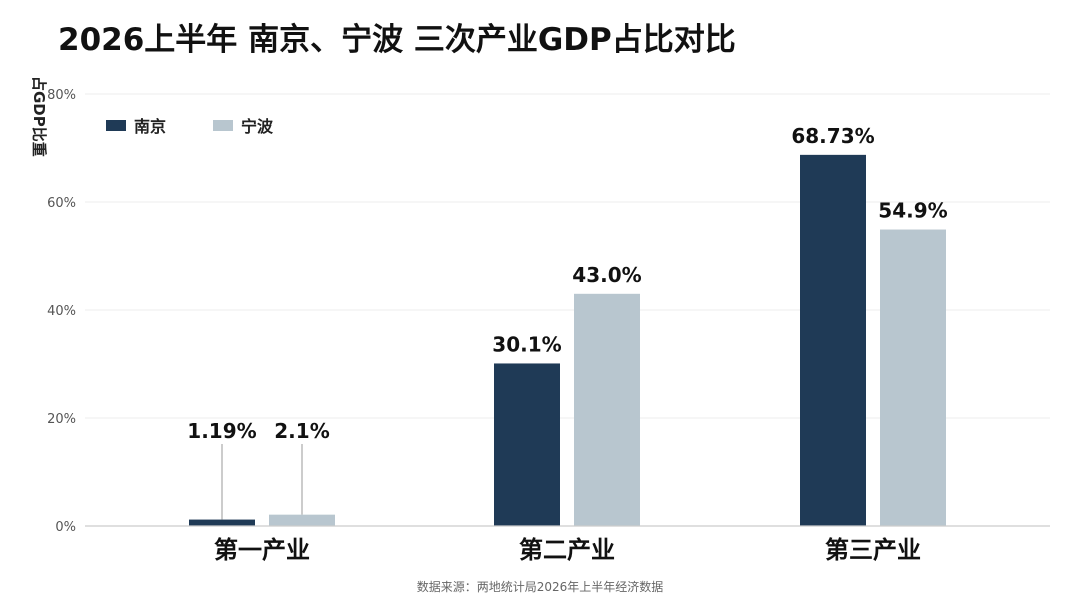 This screenshot has width=1080, height=608. Describe the element at coordinates (526, 344) in the screenshot. I see `data-label: 30.1%` at that location.